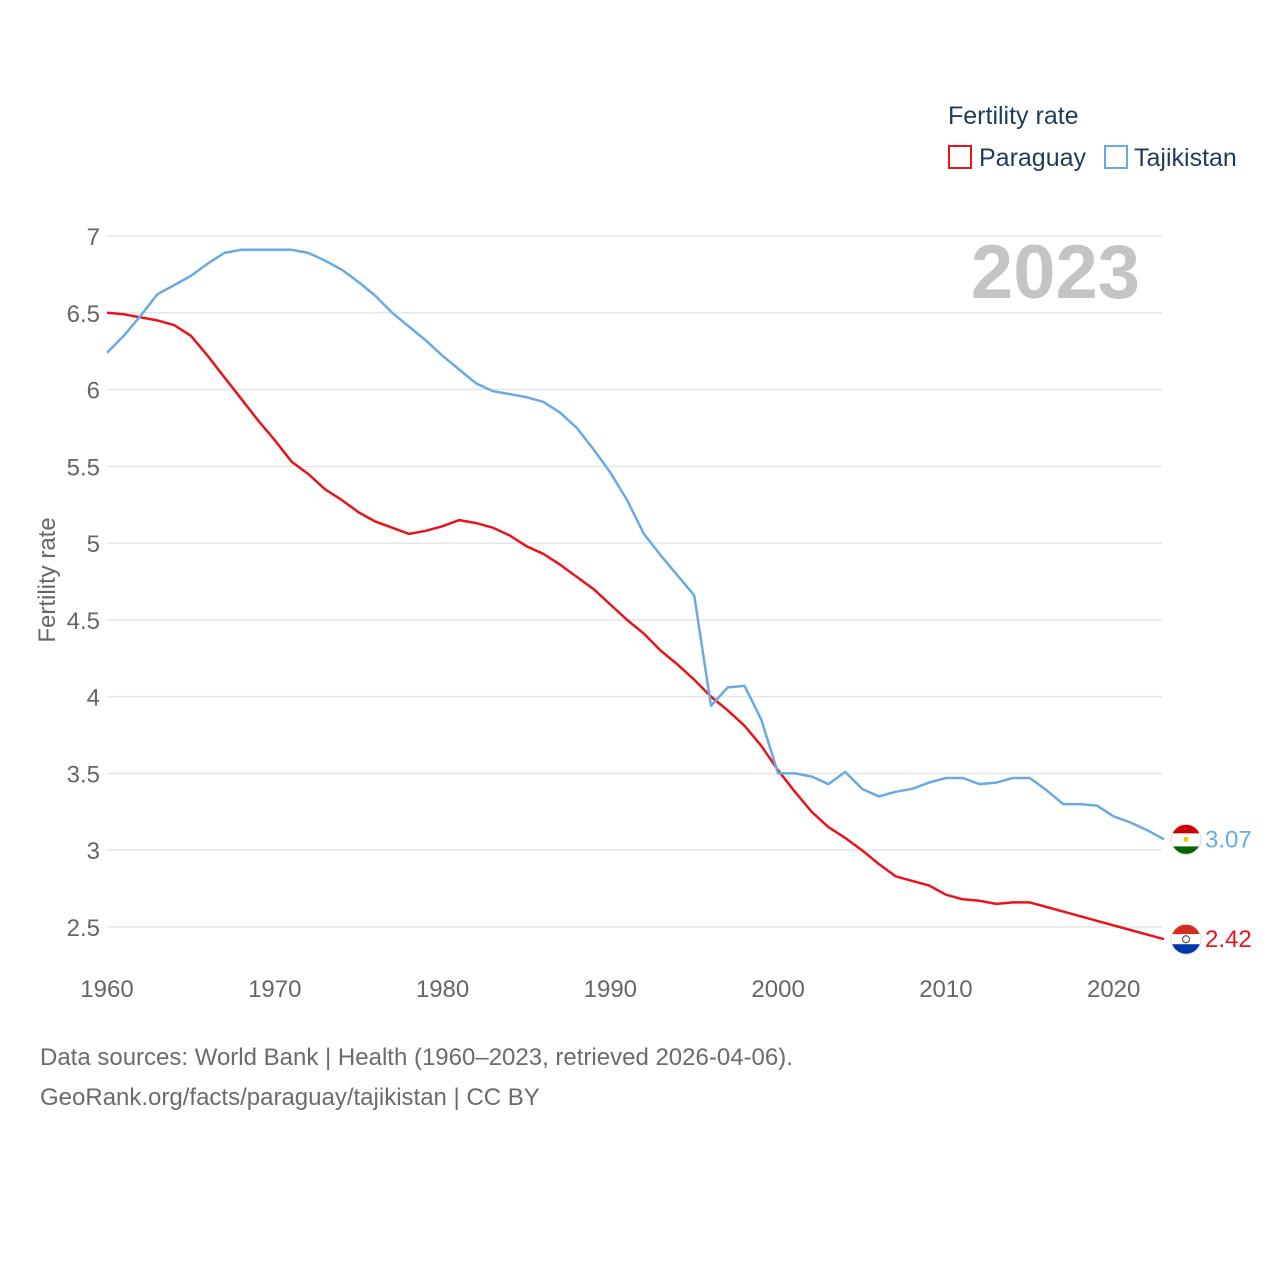  I want to click on x-axis: 1960 1970 1980 1990 2000 2010 2020, so click(610, 989).